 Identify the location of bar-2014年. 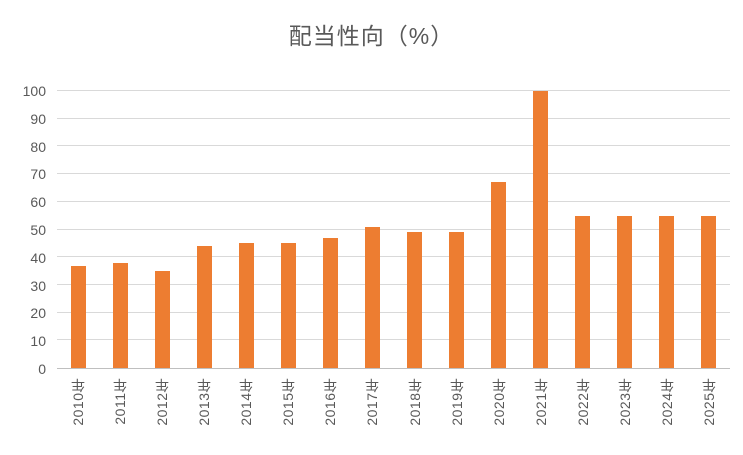
(246, 305).